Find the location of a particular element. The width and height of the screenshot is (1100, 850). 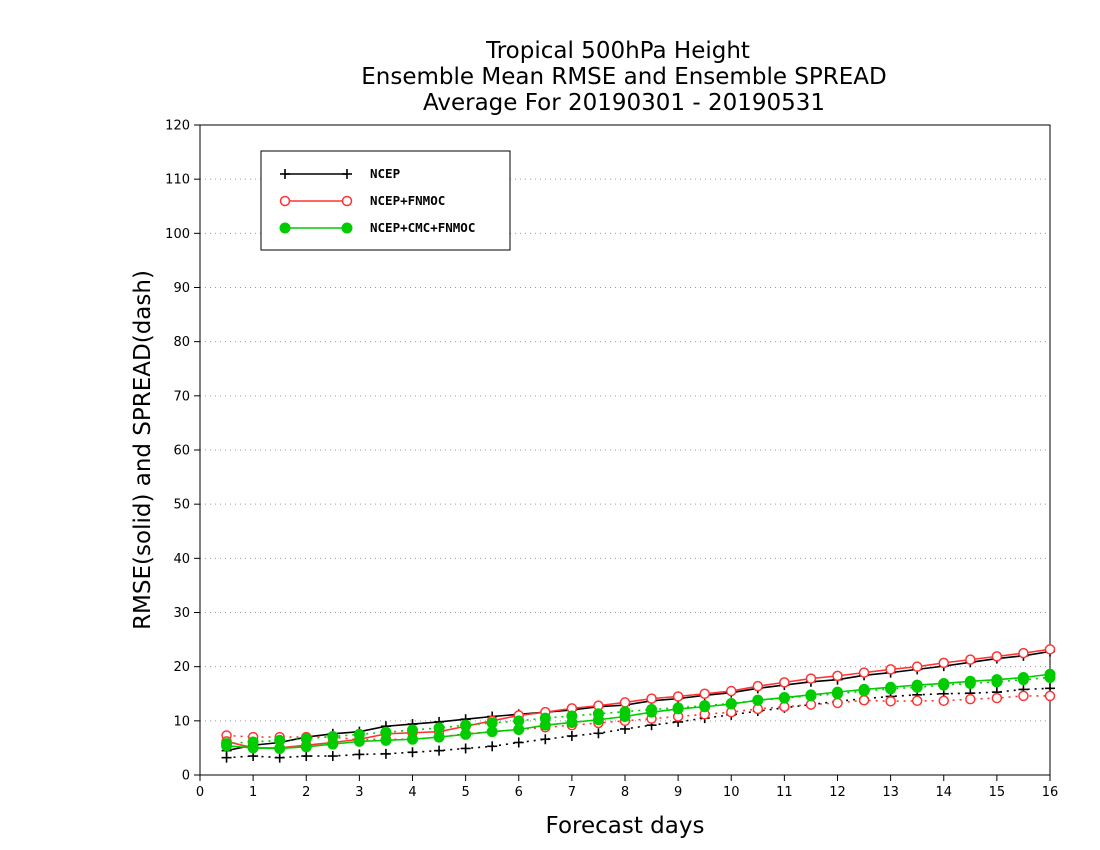

y-tick-label: 80 is located at coordinates (181, 342).